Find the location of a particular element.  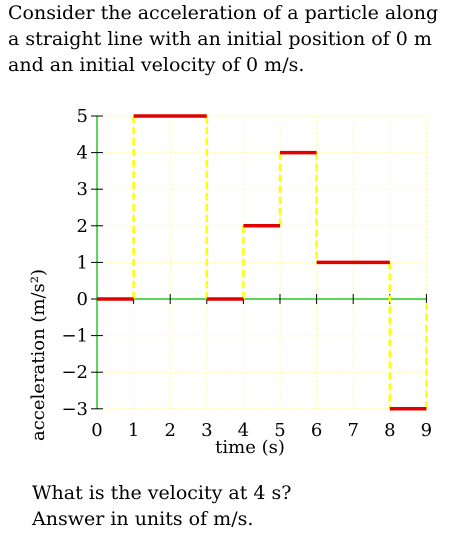

y-tick-label: 3 is located at coordinates (82, 189).